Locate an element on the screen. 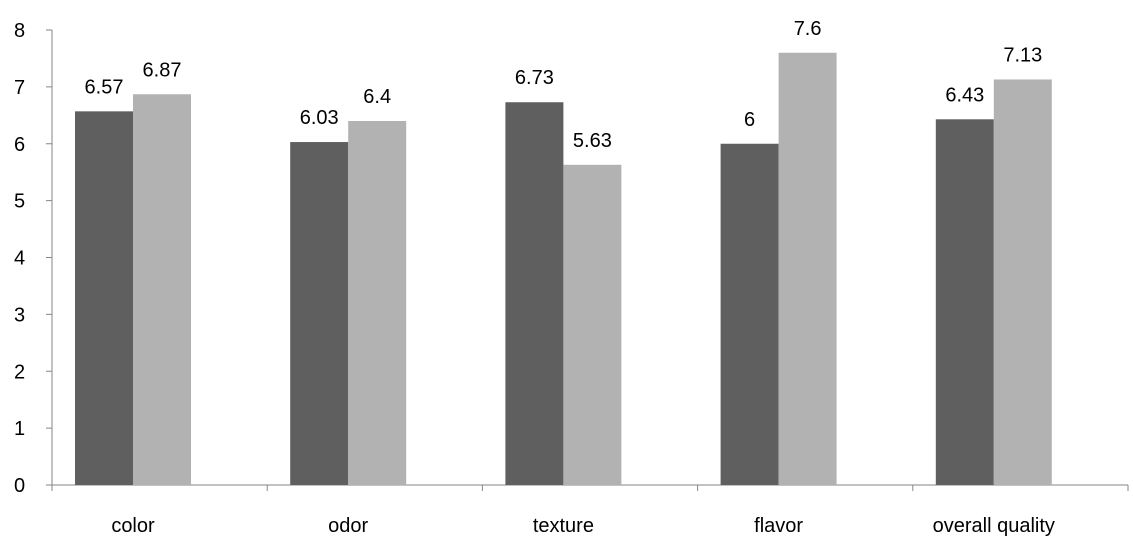  y-tick-label: 2 is located at coordinates (19, 372).